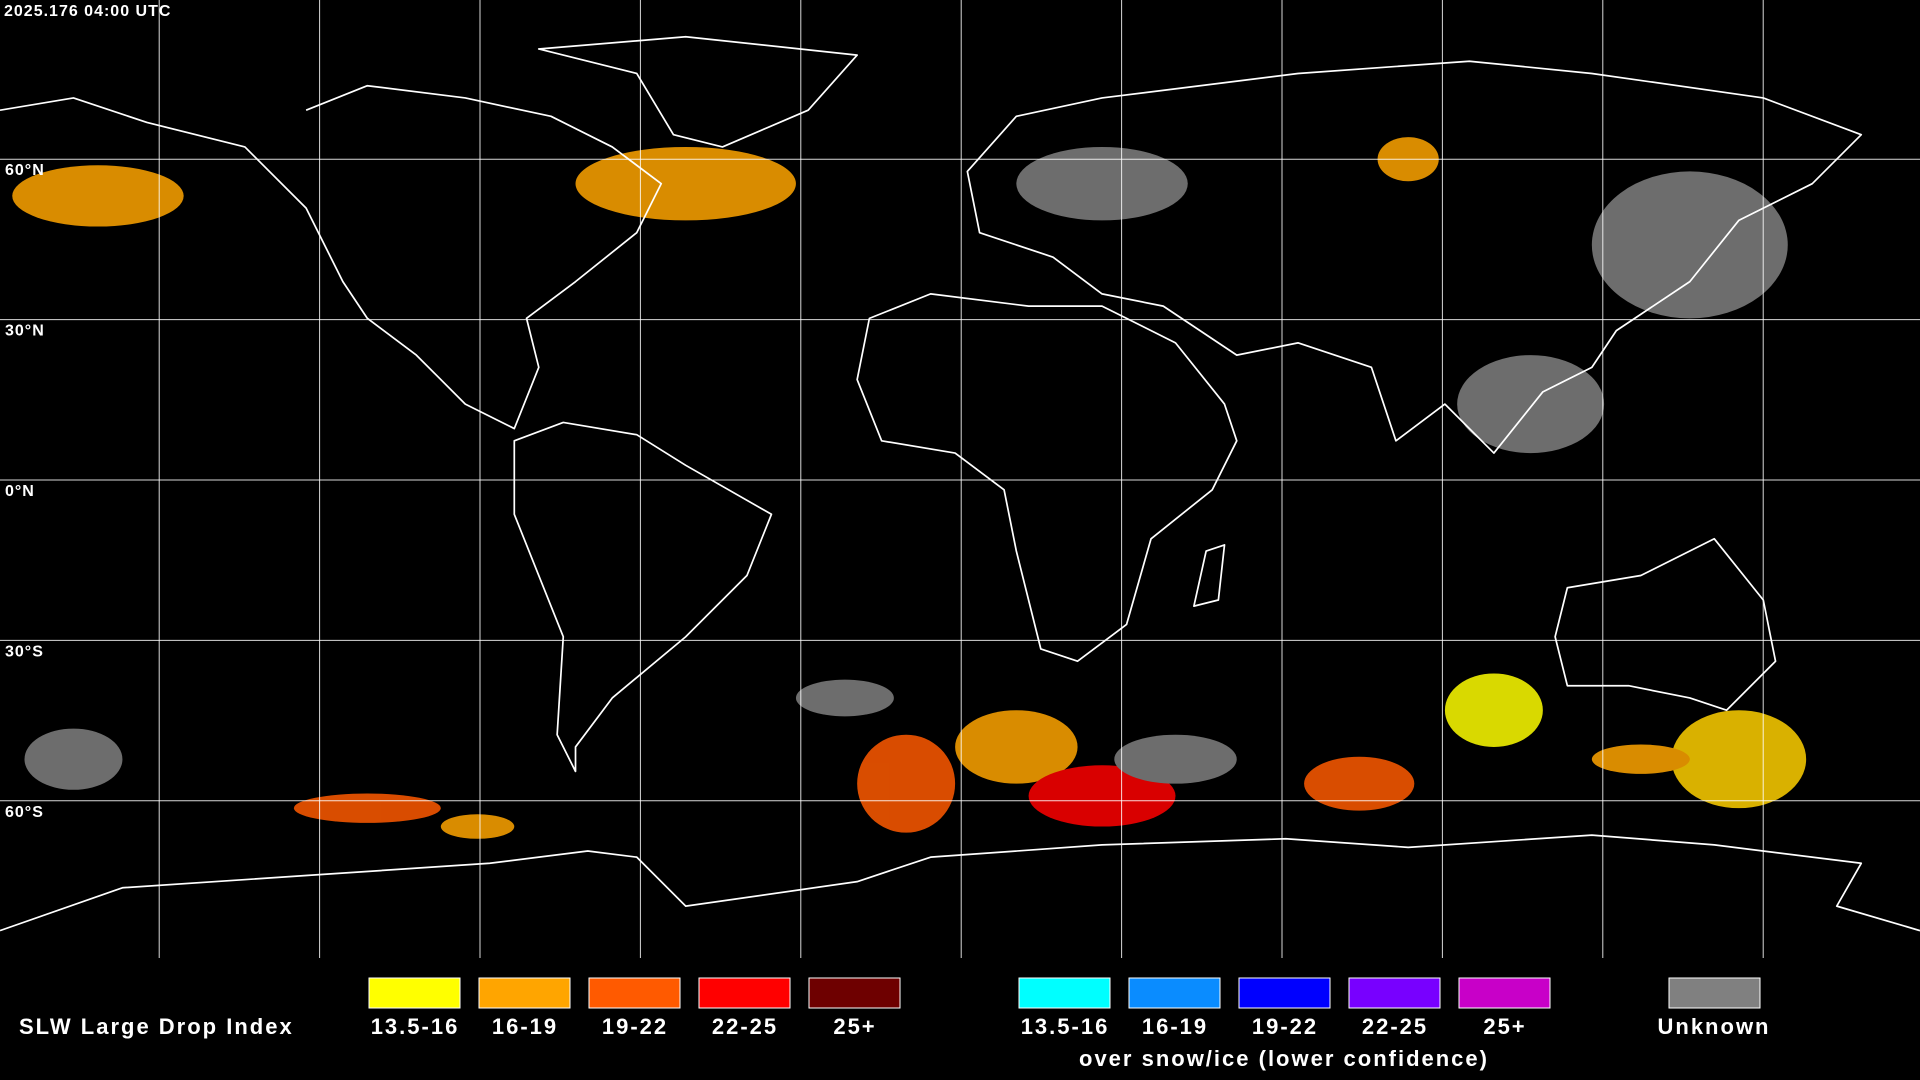 Image resolution: width=1920 pixels, height=1080 pixels. I want to click on greenland, so click(698, 91).